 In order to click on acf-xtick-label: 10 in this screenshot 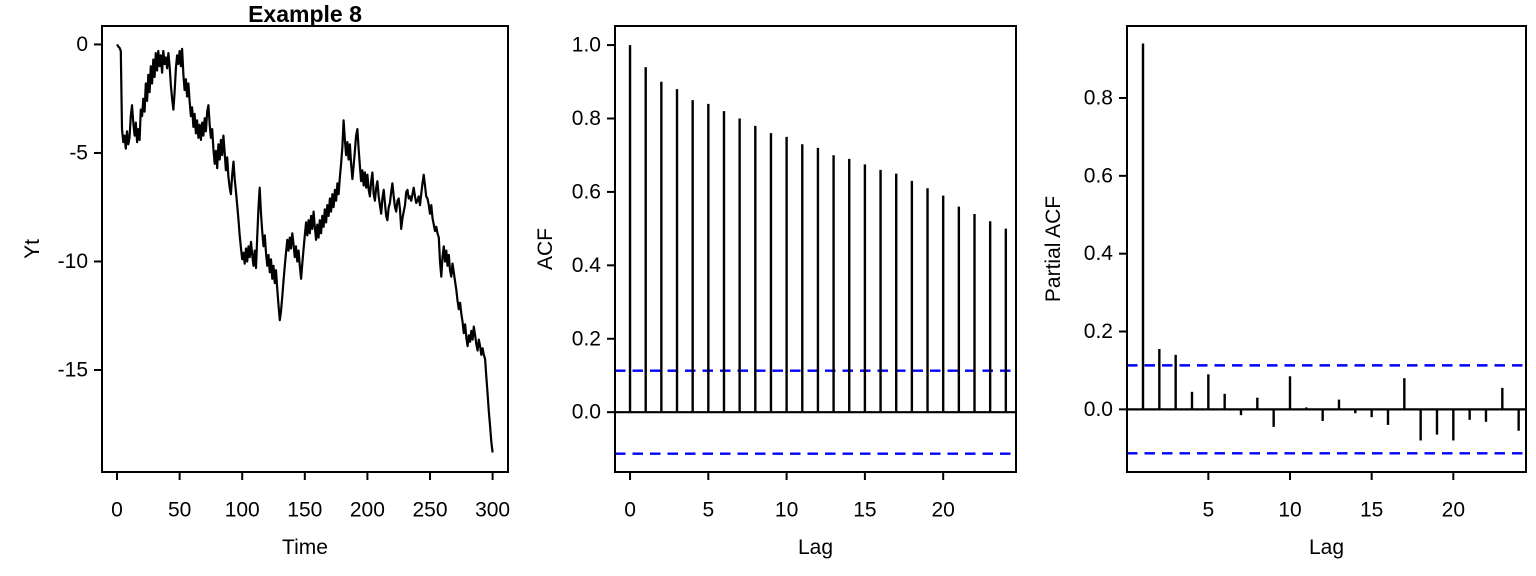, I will do `click(786, 510)`.